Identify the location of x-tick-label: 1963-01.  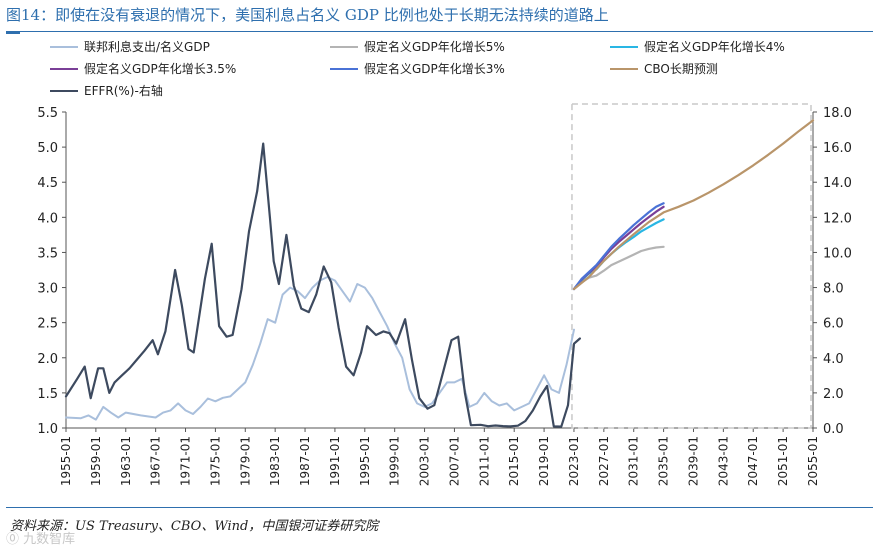
(126, 461).